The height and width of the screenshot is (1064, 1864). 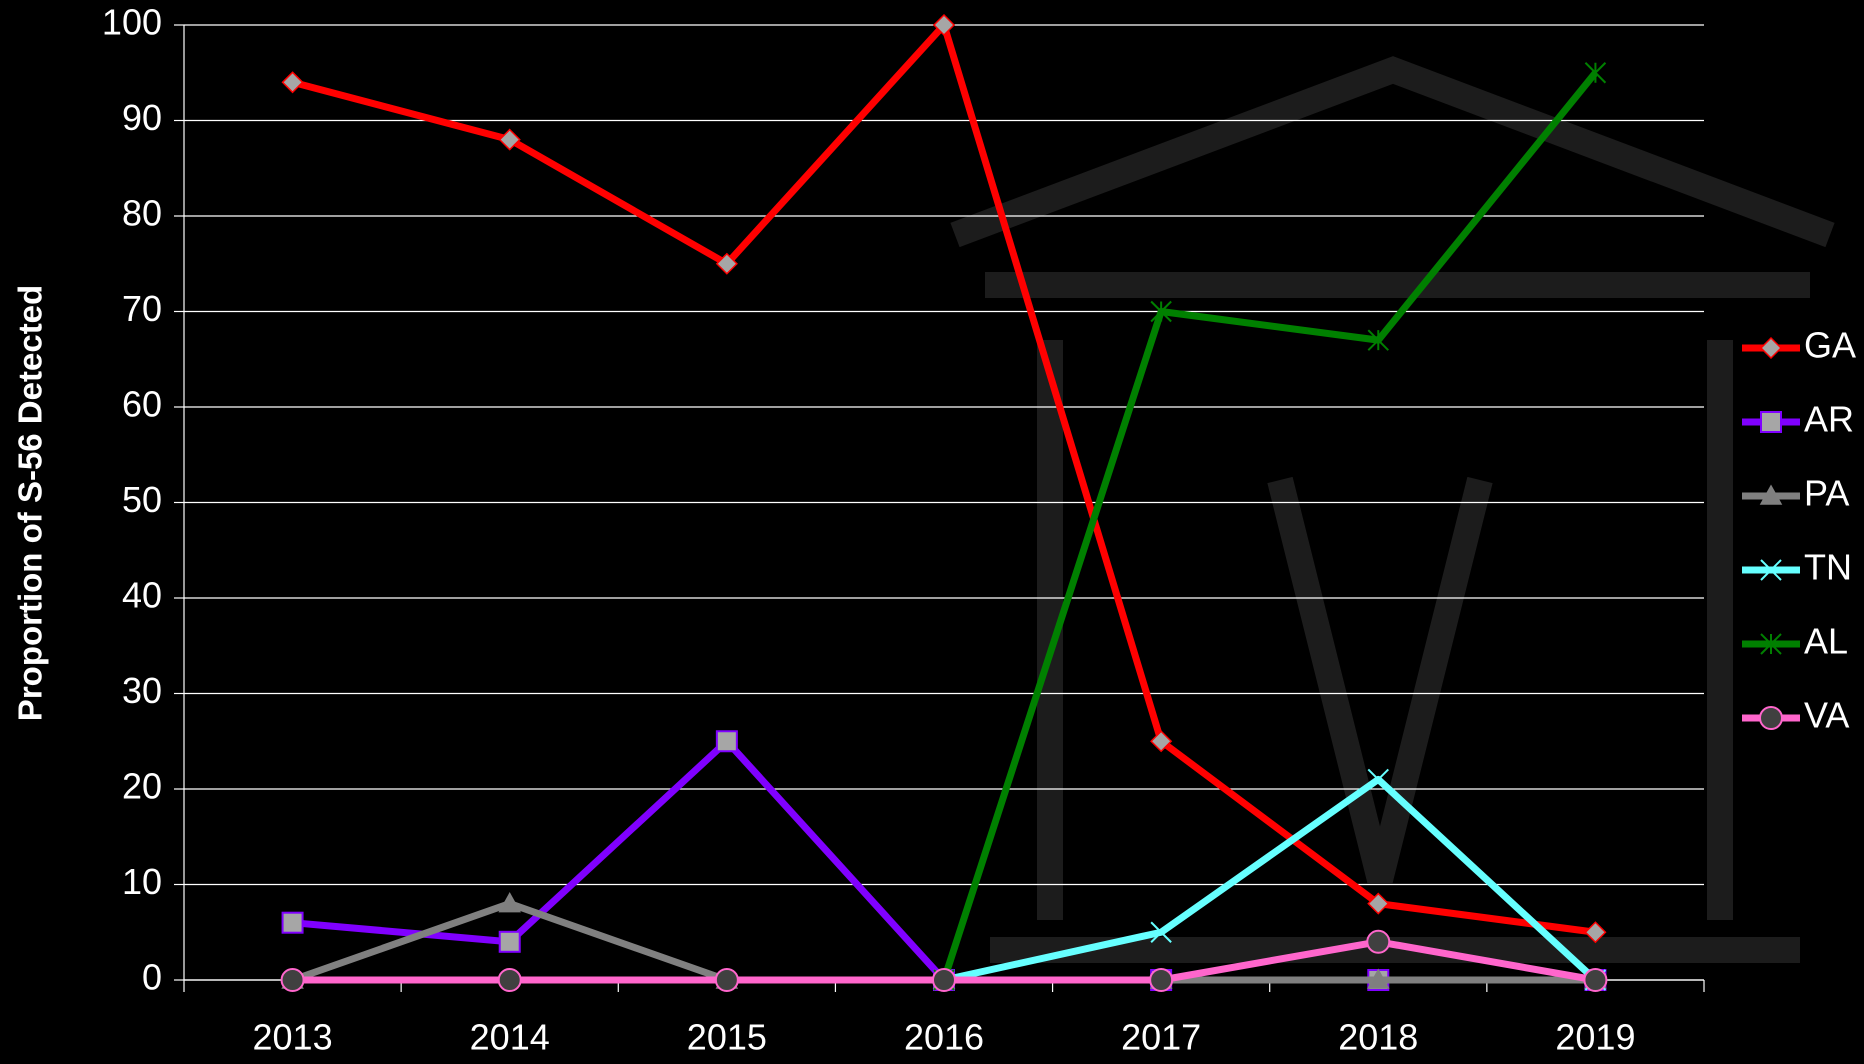 What do you see at coordinates (142, 881) in the screenshot?
I see `y-tick-label: 10` at bounding box center [142, 881].